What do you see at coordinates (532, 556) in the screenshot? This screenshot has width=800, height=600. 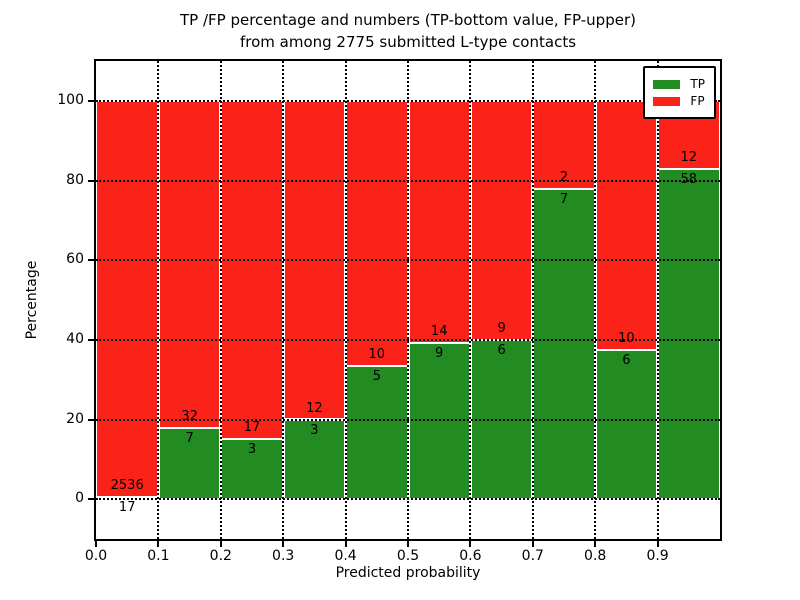 I see `x-tick-label: 0.7` at bounding box center [532, 556].